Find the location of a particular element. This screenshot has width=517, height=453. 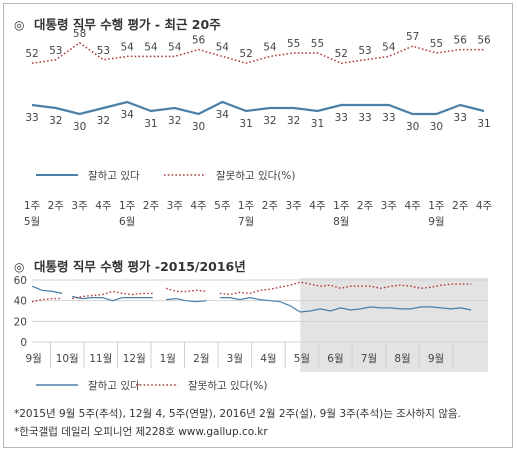

x-month-label: 11월 is located at coordinates (100, 359).